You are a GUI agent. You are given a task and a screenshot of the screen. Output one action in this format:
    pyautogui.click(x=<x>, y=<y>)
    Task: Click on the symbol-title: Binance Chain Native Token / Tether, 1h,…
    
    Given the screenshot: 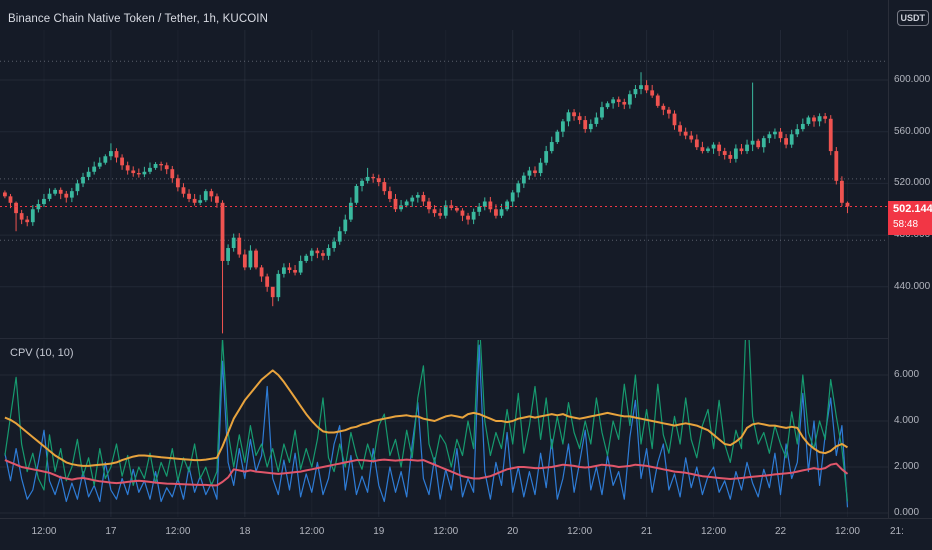 What is the action you would take?
    pyautogui.click(x=138, y=19)
    